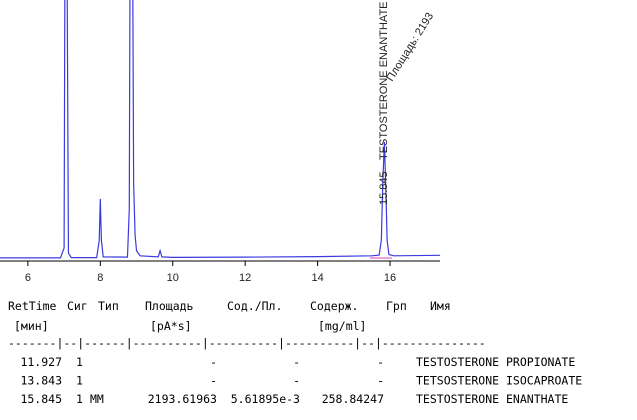  Describe the element at coordinates (31, 326) in the screenshot. I see `table-unit: [мин]` at that location.